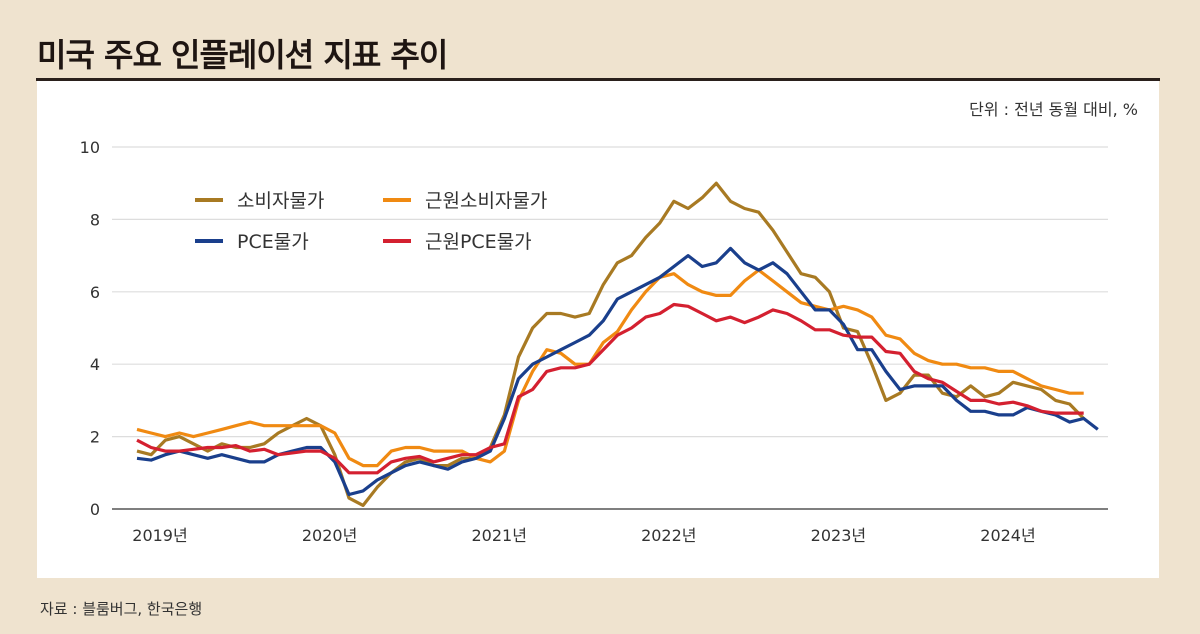  I want to click on y-tick-label: 8, so click(95, 219).